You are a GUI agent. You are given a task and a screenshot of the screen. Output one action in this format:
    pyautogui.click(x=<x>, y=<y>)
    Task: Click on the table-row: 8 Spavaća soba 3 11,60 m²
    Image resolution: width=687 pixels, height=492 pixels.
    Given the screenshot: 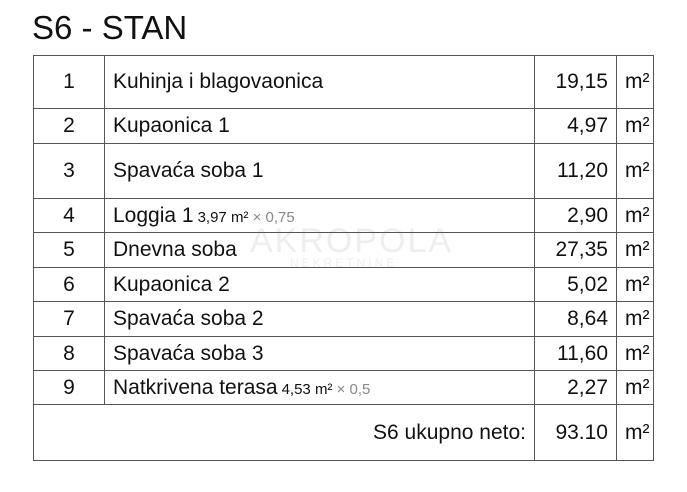 What is the action you would take?
    pyautogui.click(x=343, y=353)
    